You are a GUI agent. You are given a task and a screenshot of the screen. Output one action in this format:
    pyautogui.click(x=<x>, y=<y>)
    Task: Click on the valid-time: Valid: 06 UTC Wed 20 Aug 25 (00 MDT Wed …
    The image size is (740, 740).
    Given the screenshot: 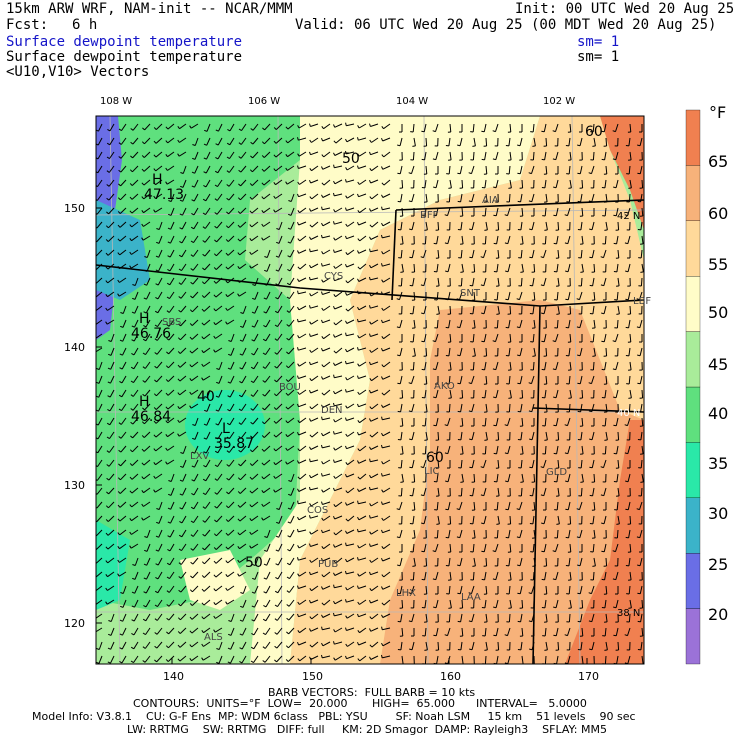 What is the action you would take?
    pyautogui.click(x=506, y=25)
    